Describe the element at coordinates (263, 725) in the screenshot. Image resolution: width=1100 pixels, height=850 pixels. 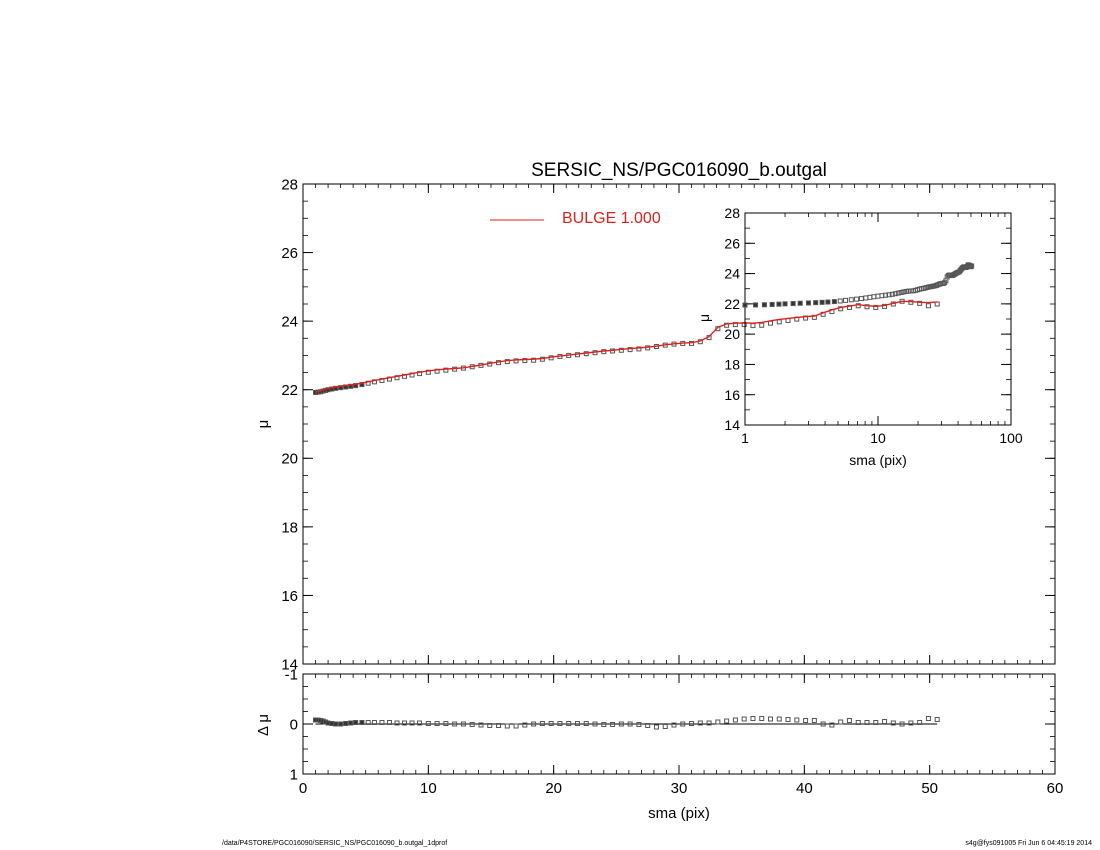
I see `residual-y-axis-label: Δ μ` at that location.